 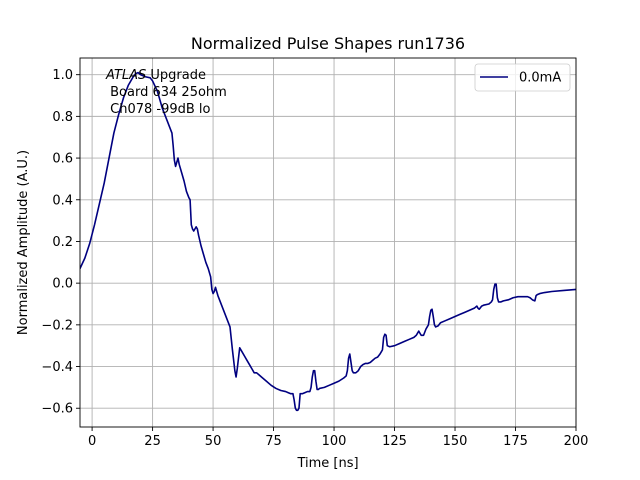 What do you see at coordinates (62, 242) in the screenshot?
I see `y-tick-label: 0.2` at bounding box center [62, 242].